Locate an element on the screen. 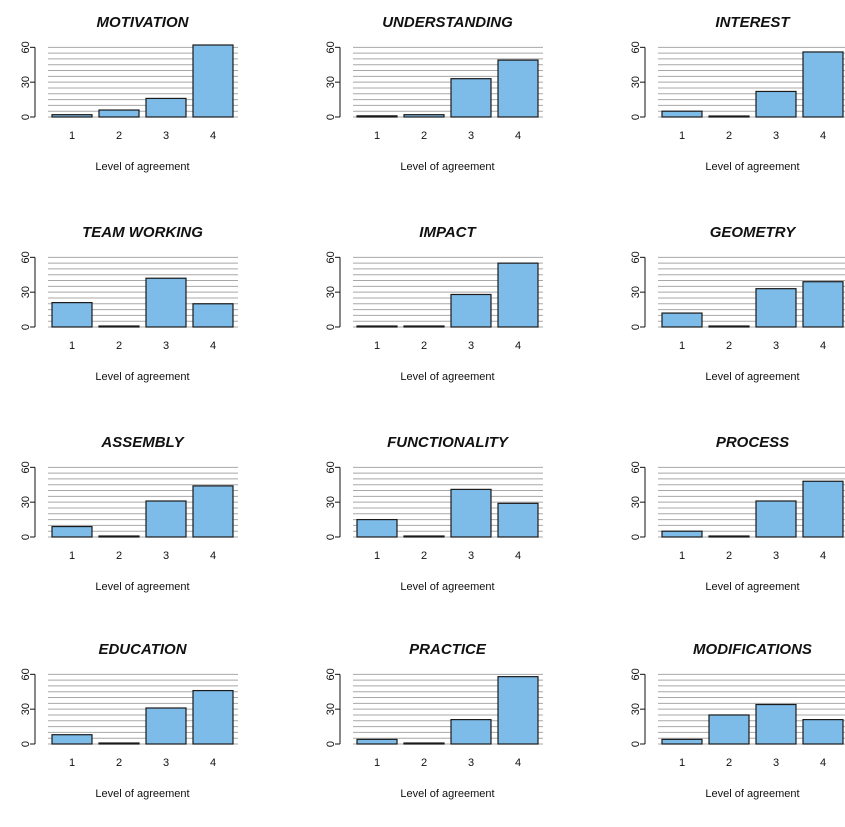 This screenshot has width=845, height=827. chart-svg: 0 30 60 1 2 3 4 PROCESS Level of agreement is located at coordinates (737, 513).